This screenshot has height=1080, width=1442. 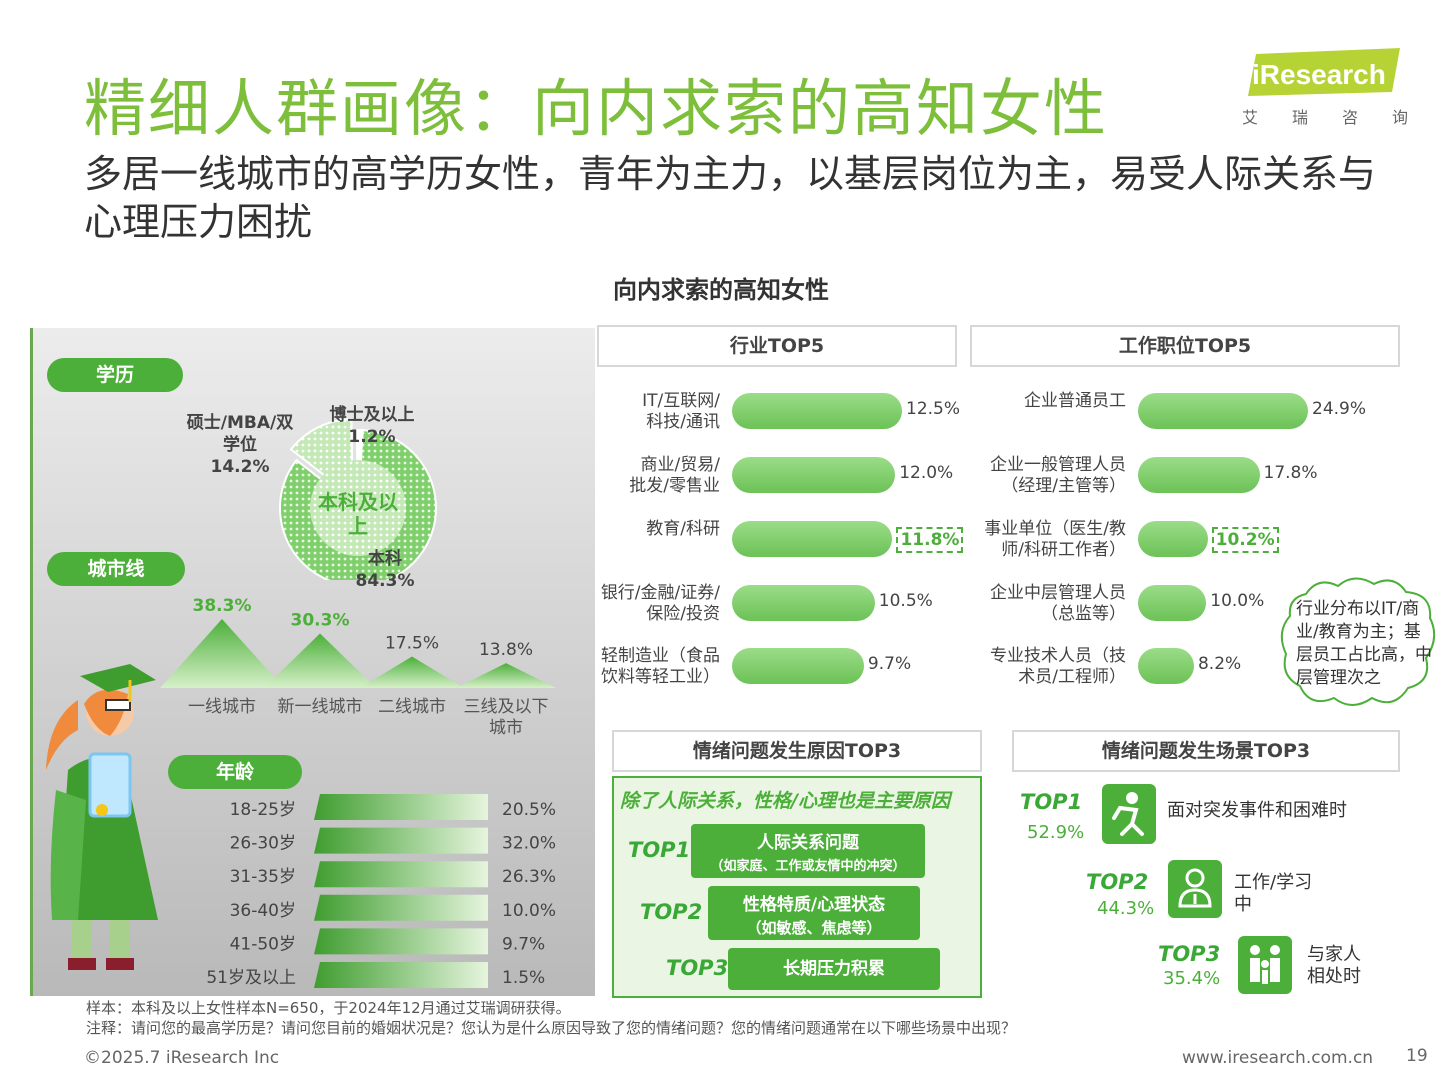 What do you see at coordinates (240, 445) in the screenshot?
I see `edu-master-label: 硕士/MBA/双学位 14.2%` at bounding box center [240, 445].